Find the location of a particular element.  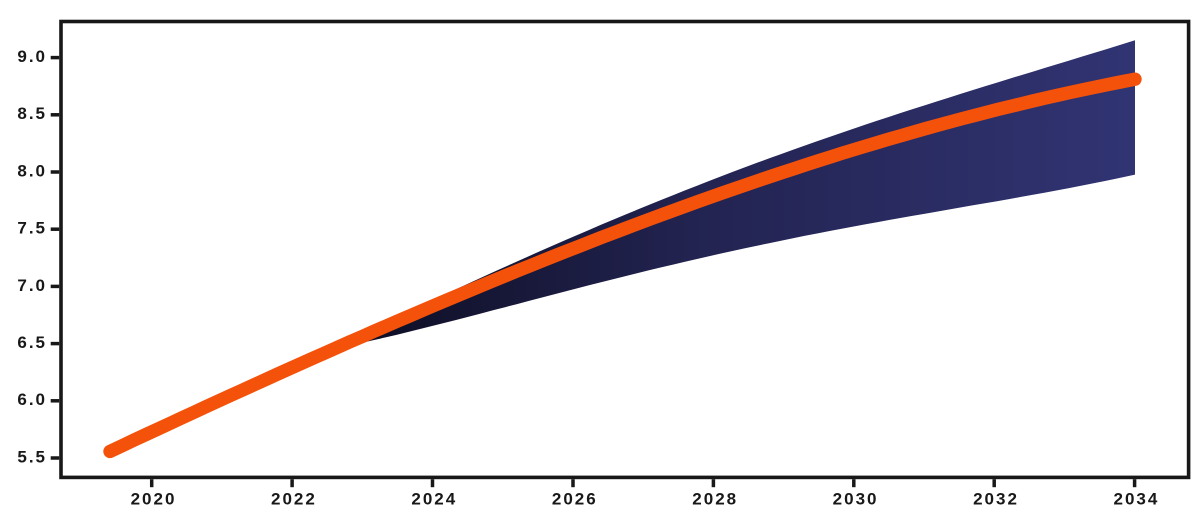

svg-text: 7.0 is located at coordinates (32, 285).